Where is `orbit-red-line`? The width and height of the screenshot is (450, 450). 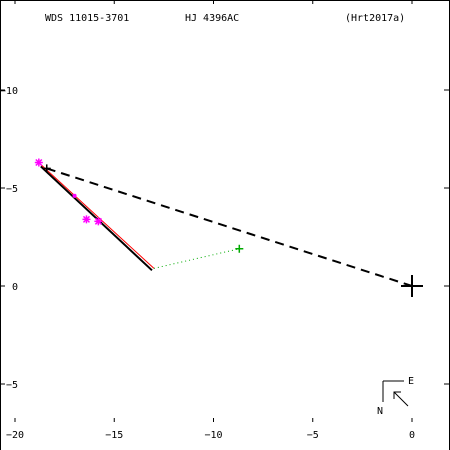
orbit-red-line is located at coordinates (97, 216).